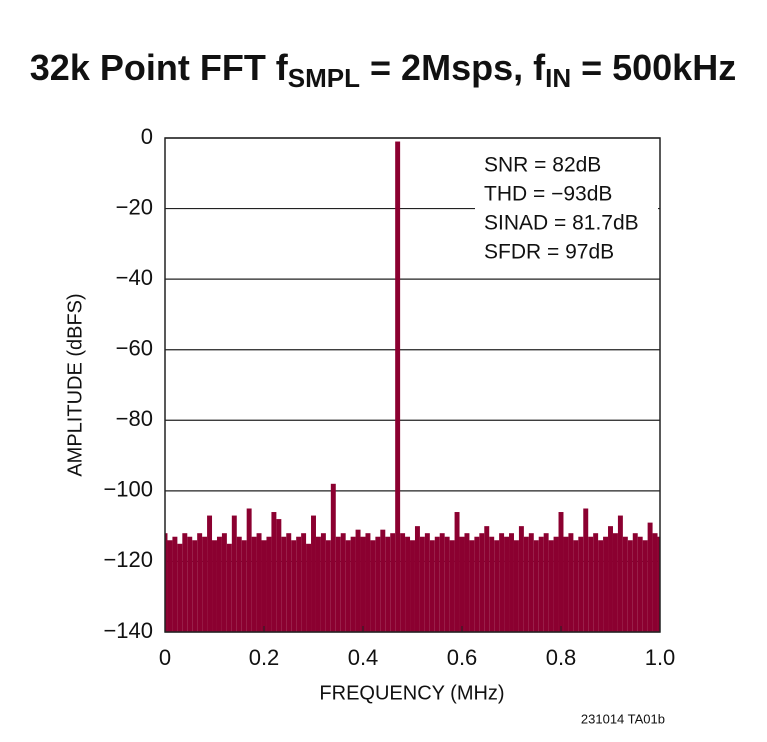  I want to click on x-tick-label: 0.2, so click(264, 657).